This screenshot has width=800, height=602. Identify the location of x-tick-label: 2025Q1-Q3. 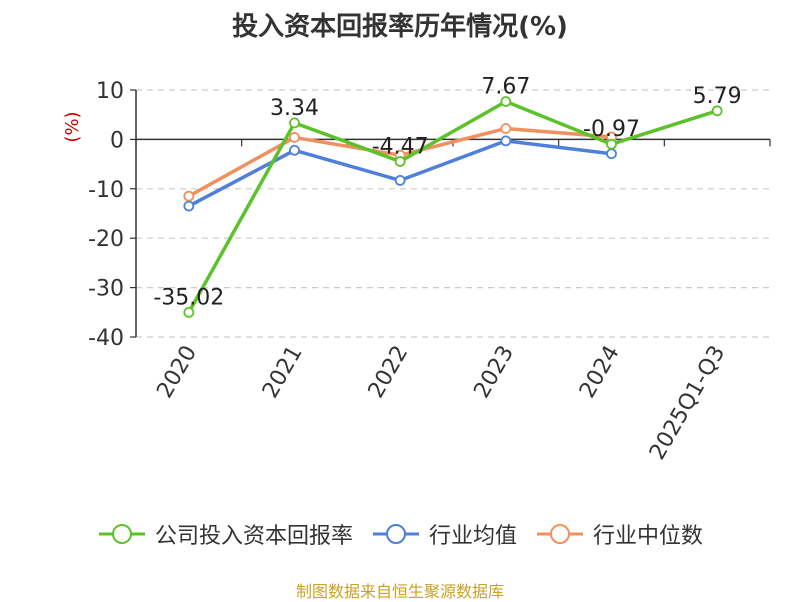
(687, 403).